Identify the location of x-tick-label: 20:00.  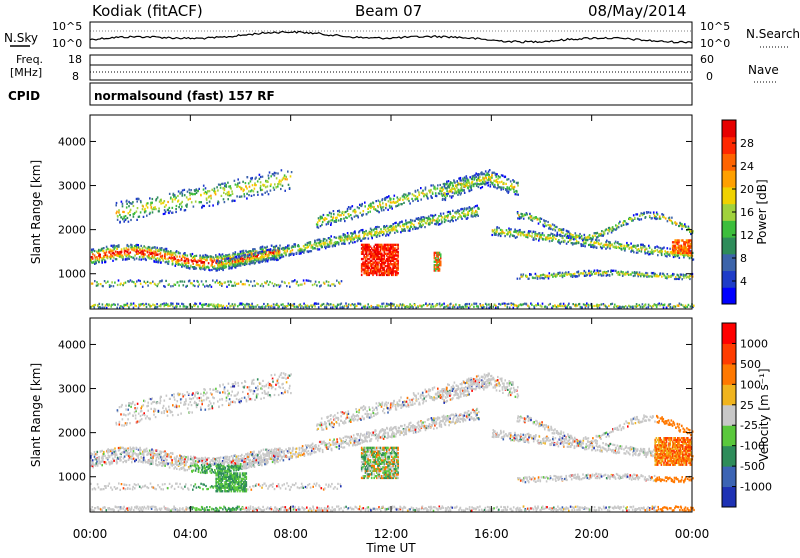
(591, 534).